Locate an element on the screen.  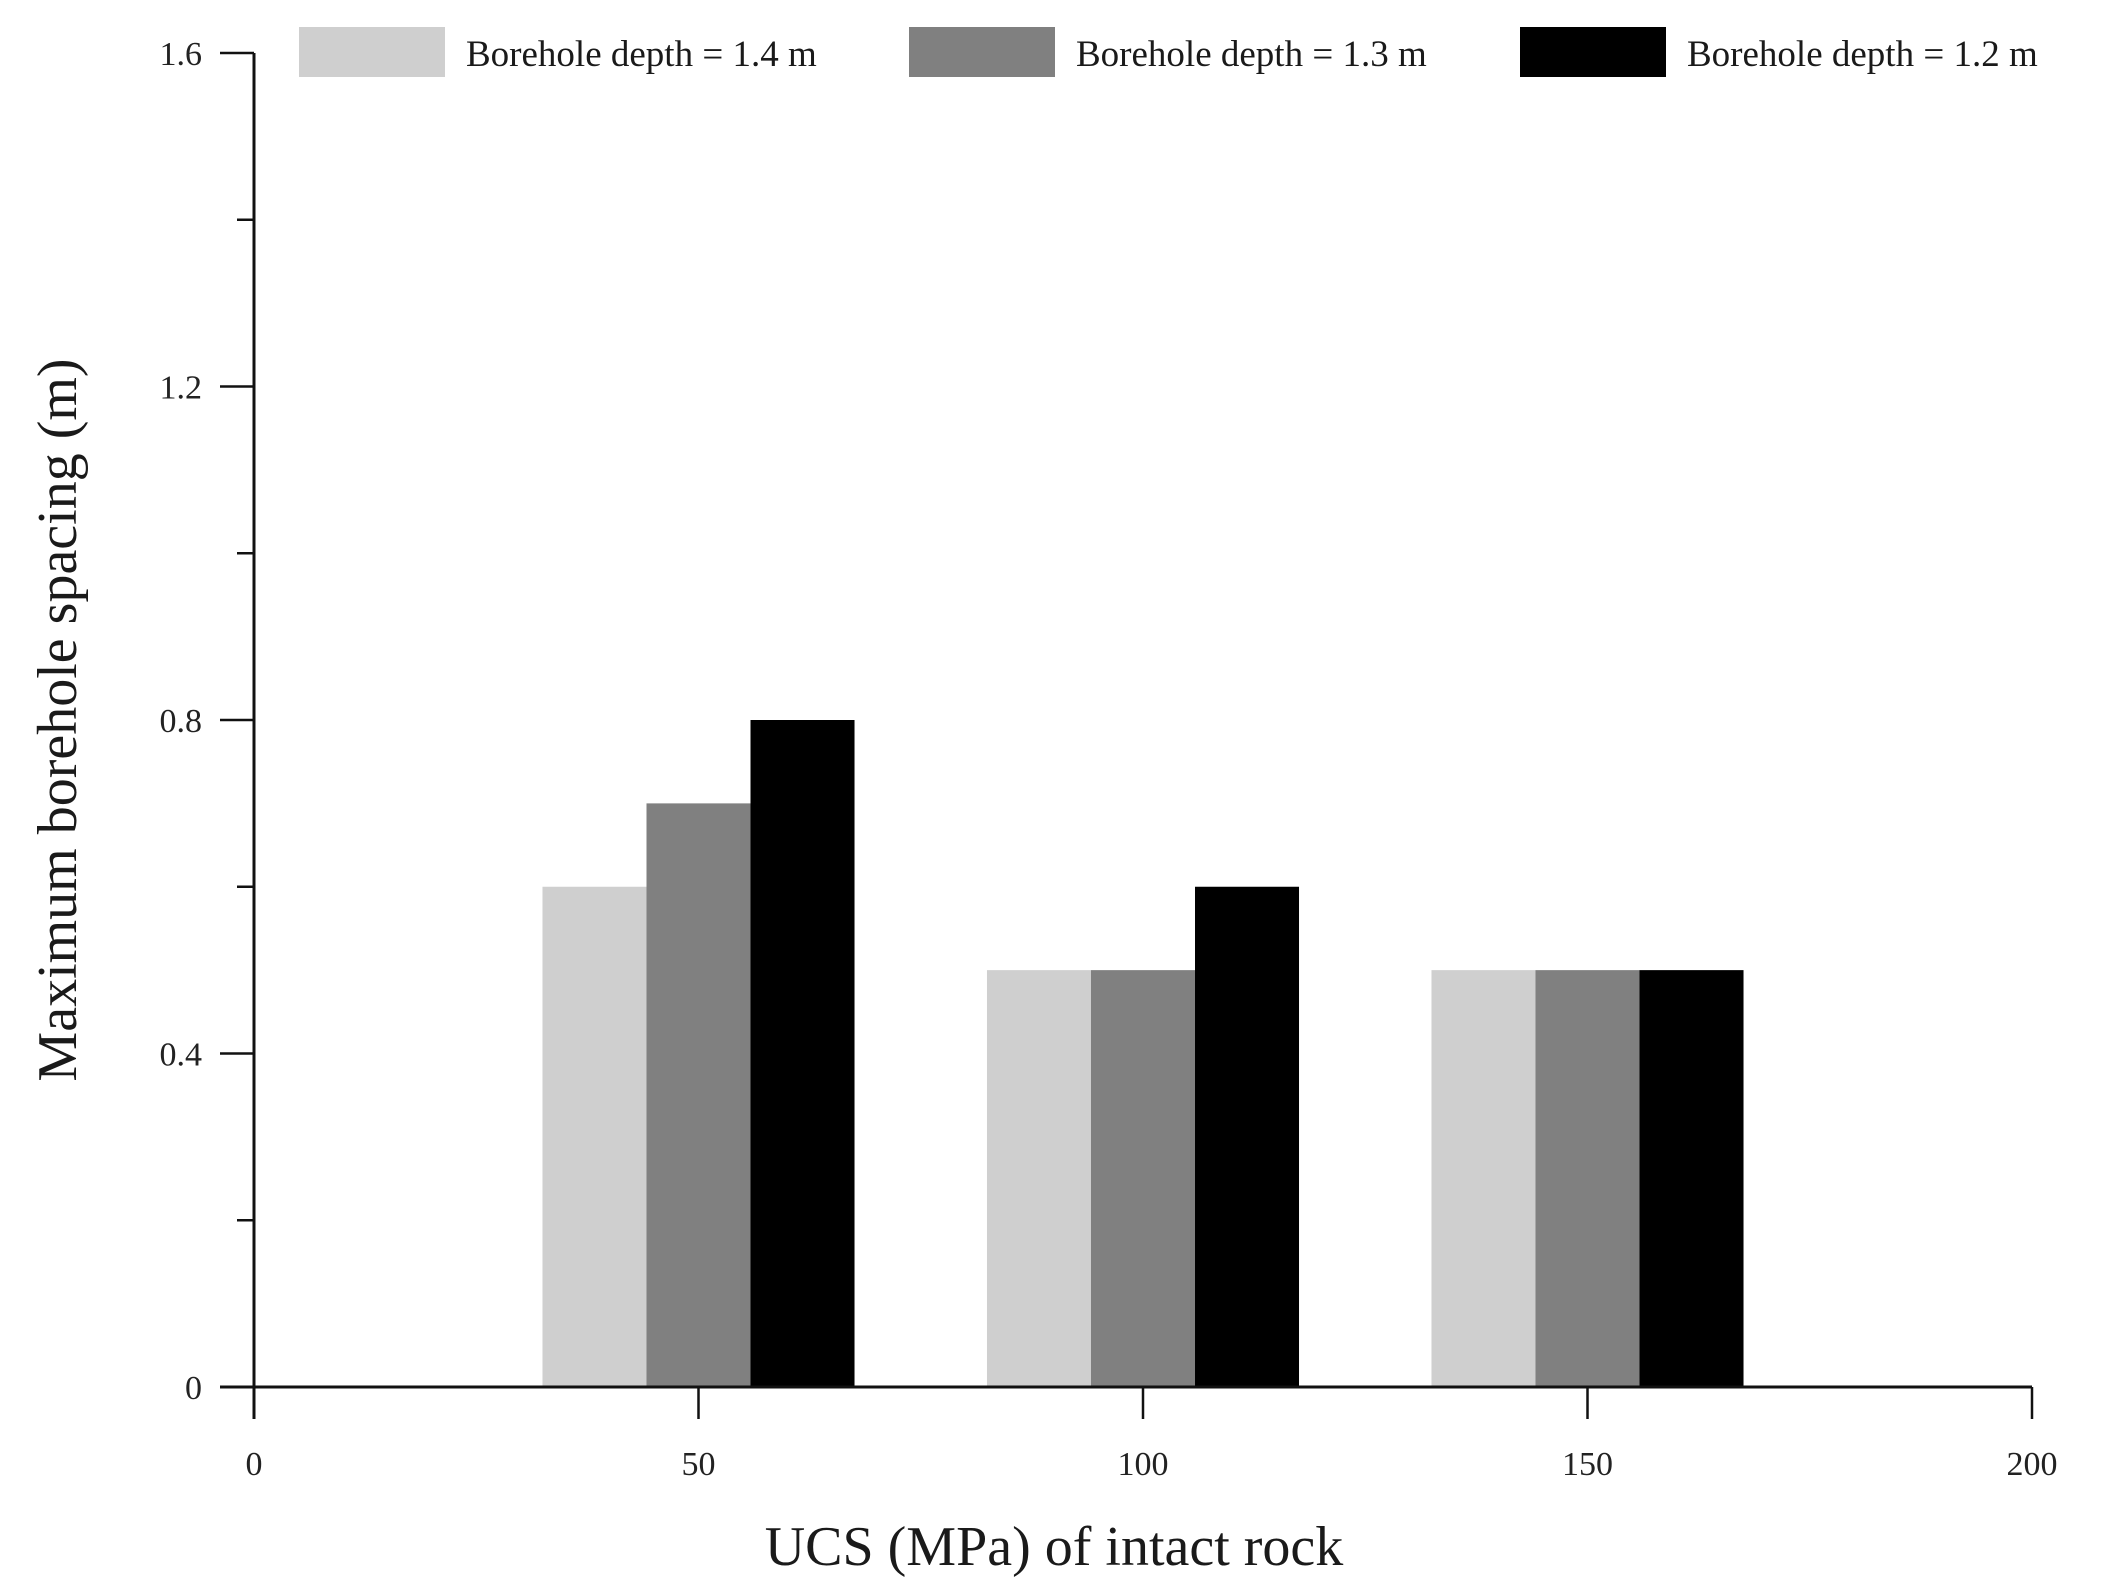
y-ticks: 0 0.4 0.8 1.2 1.6 is located at coordinates (207, 721).